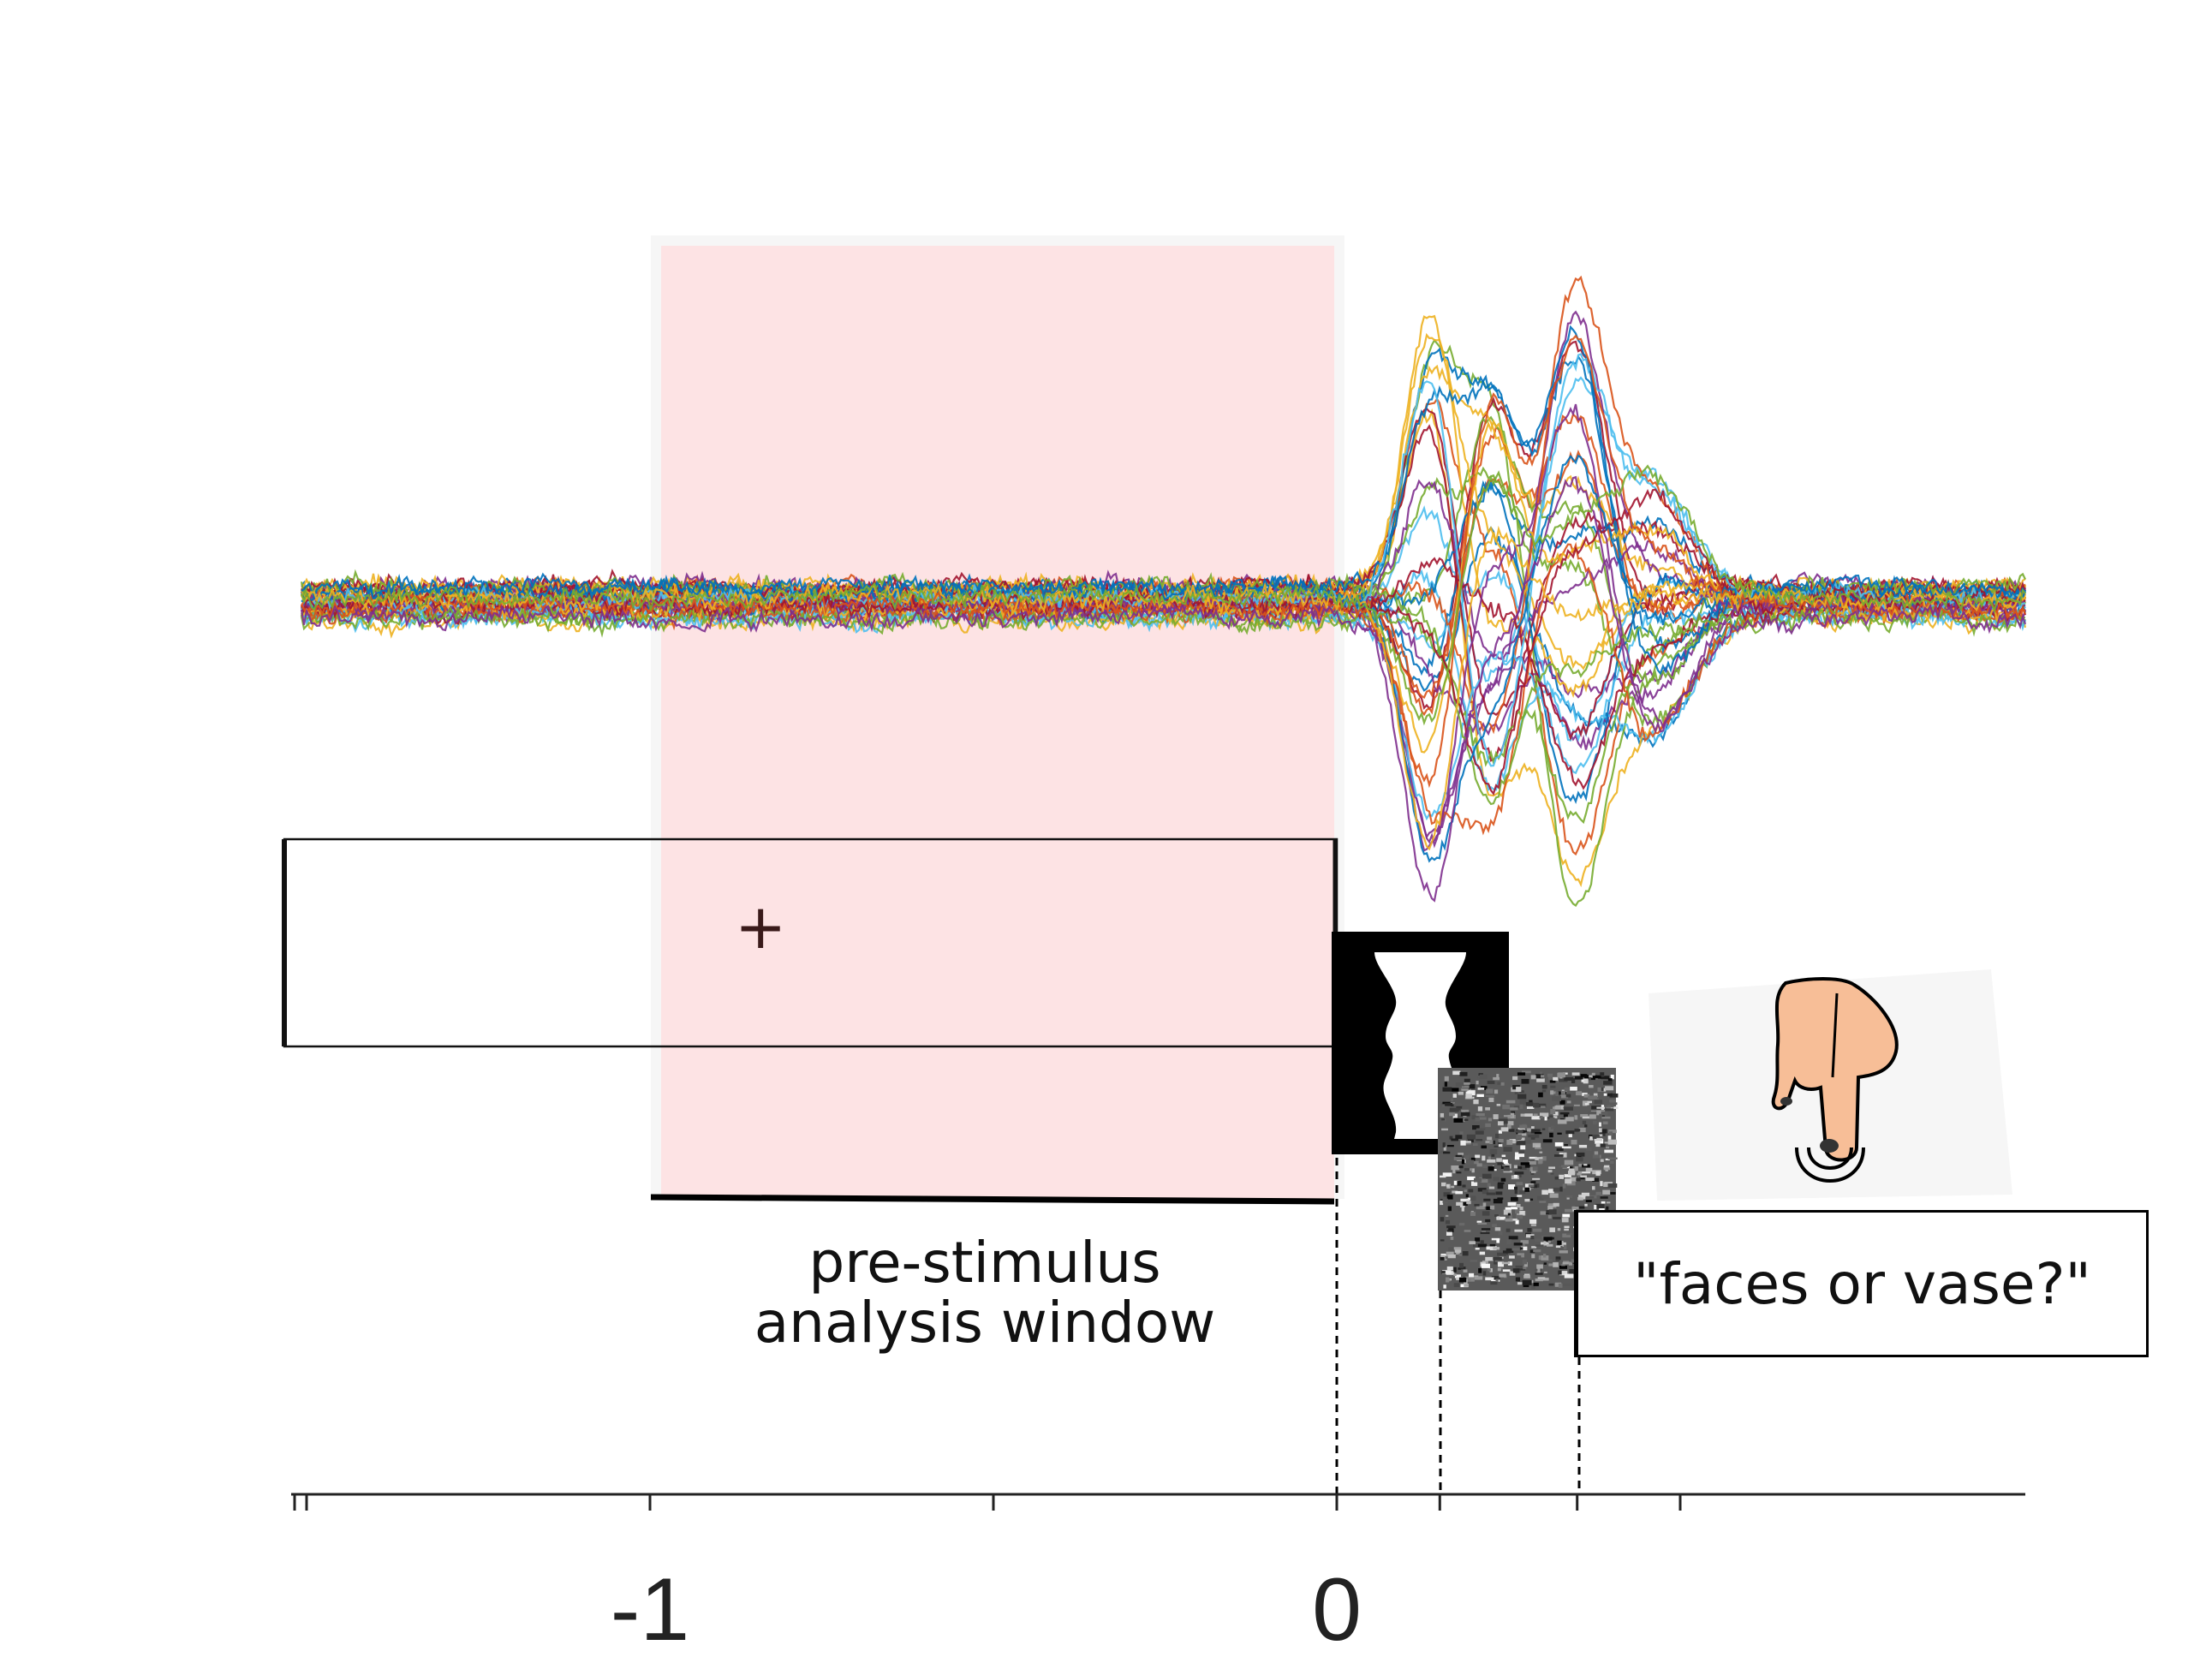 Image resolution: width=2212 pixels, height=1663 pixels. I want to click on analysis-window-label-line1: pre-stimulus, so click(984, 1263).